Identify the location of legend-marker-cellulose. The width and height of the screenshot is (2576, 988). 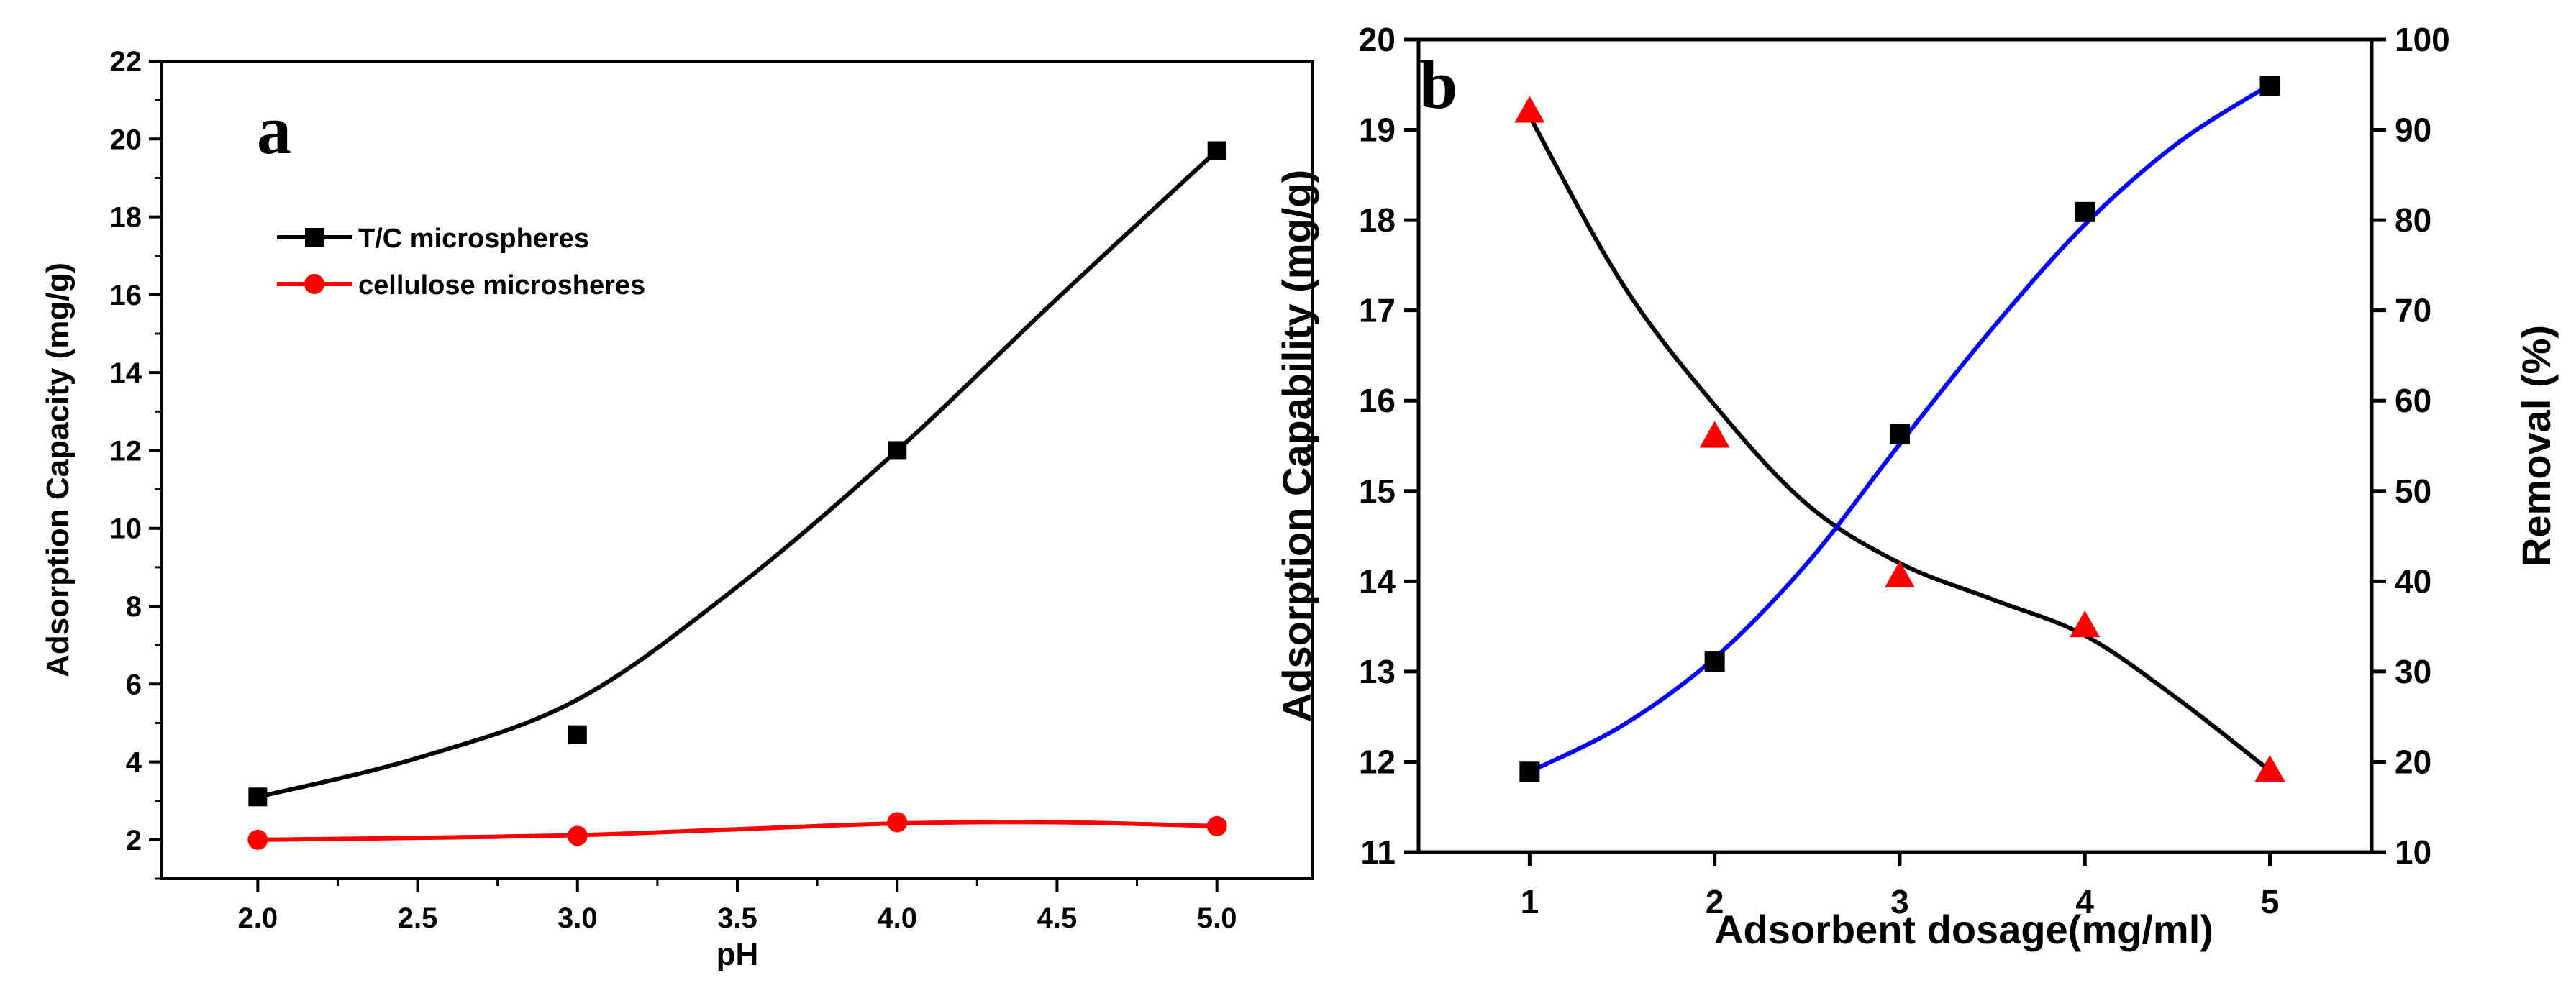
(314, 284).